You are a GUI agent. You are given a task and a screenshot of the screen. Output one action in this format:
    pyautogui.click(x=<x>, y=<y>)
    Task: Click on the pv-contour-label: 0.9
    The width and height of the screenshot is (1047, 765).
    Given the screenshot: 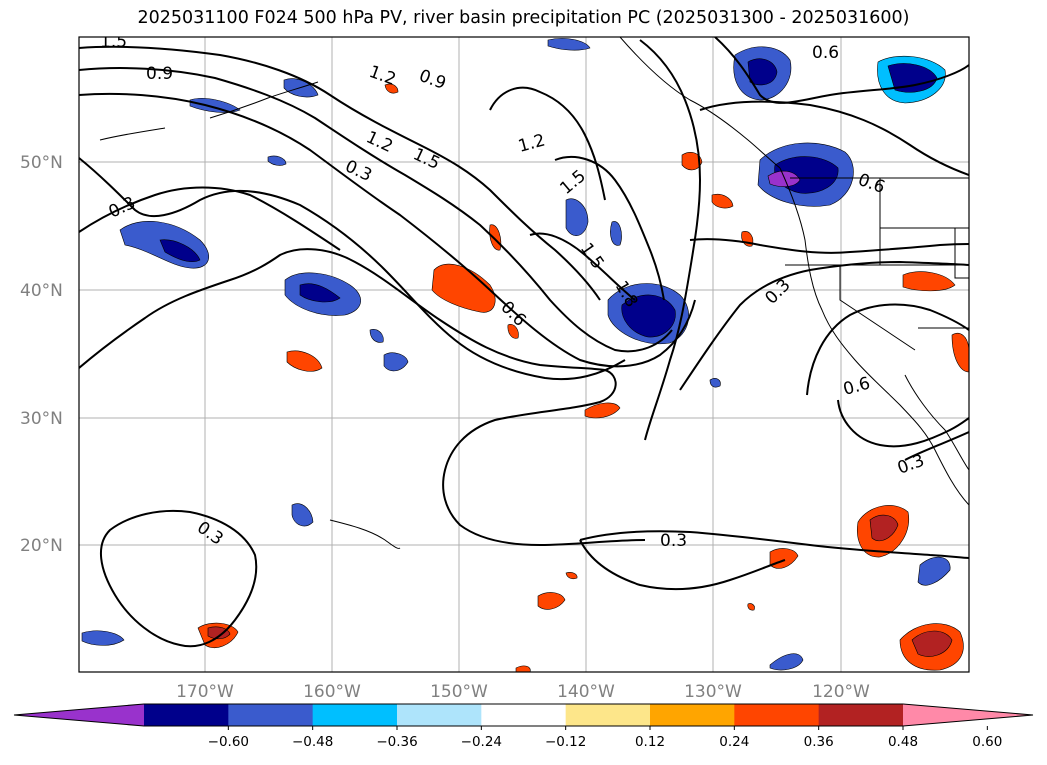 What is the action you would take?
    pyautogui.click(x=159, y=74)
    